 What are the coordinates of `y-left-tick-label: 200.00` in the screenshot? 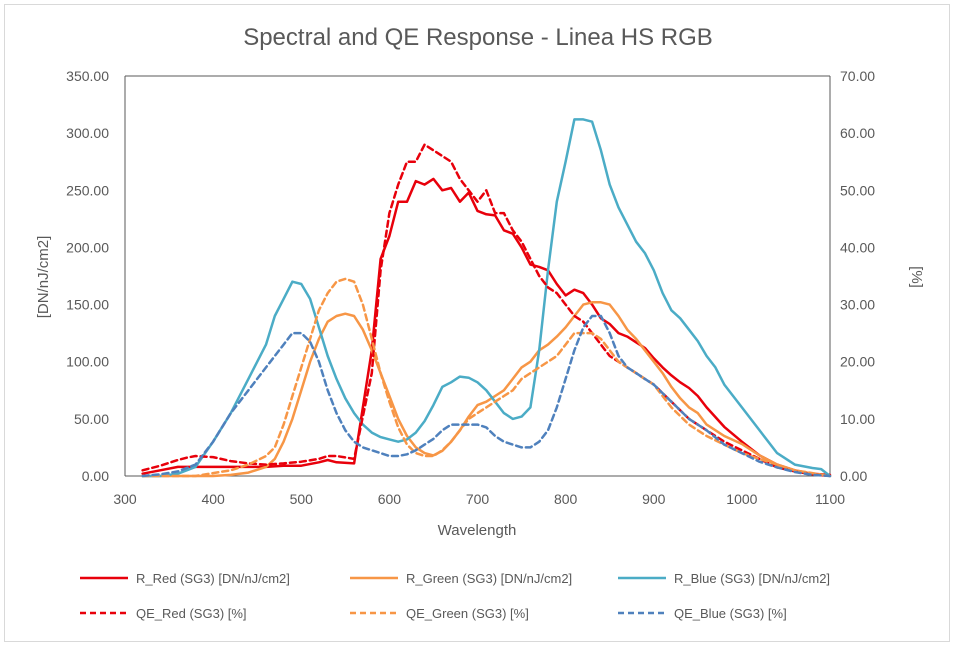 It's located at (87, 247).